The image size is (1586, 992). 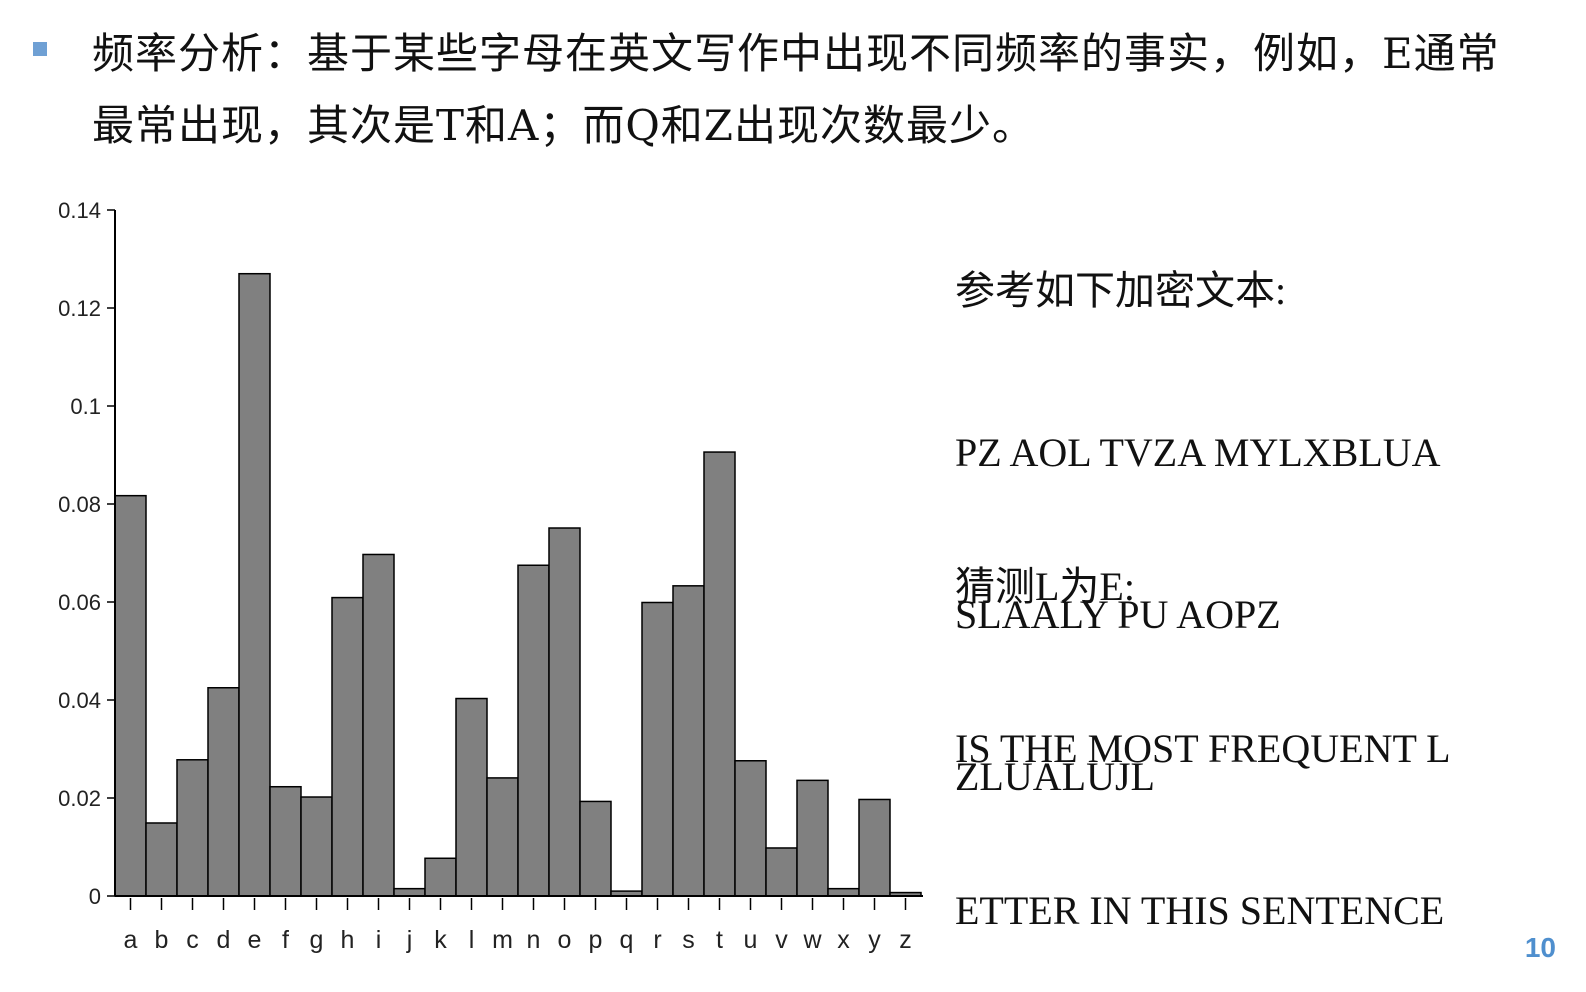 What do you see at coordinates (130, 695) in the screenshot?
I see `bar-a` at bounding box center [130, 695].